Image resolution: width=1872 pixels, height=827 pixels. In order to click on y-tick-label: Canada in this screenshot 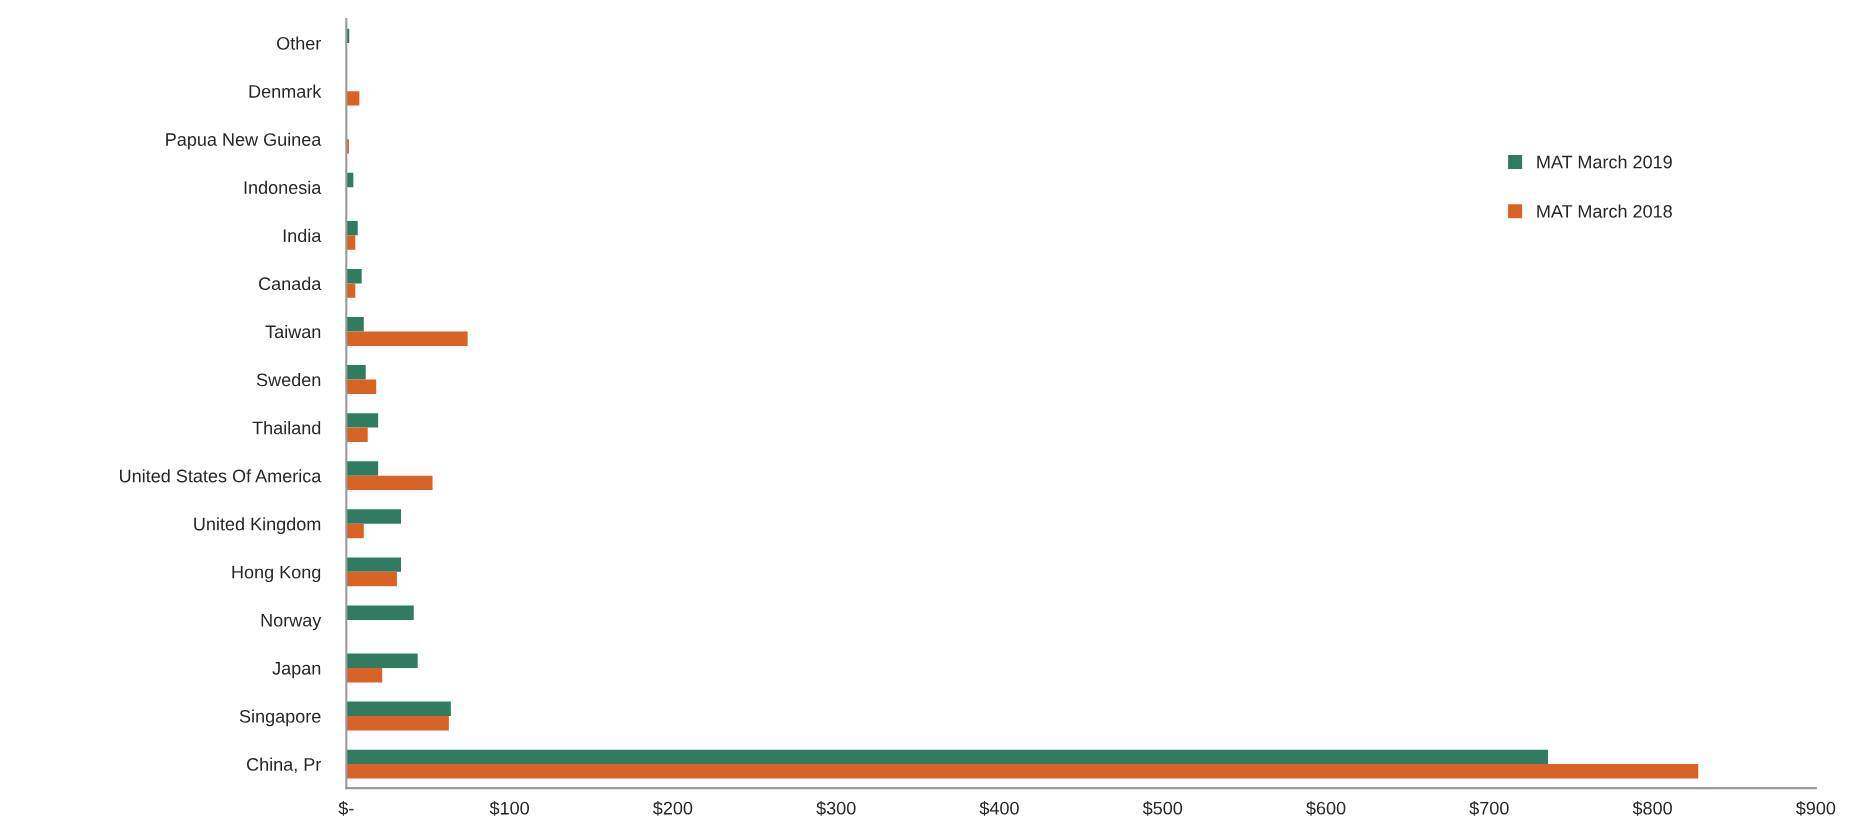, I will do `click(290, 283)`.